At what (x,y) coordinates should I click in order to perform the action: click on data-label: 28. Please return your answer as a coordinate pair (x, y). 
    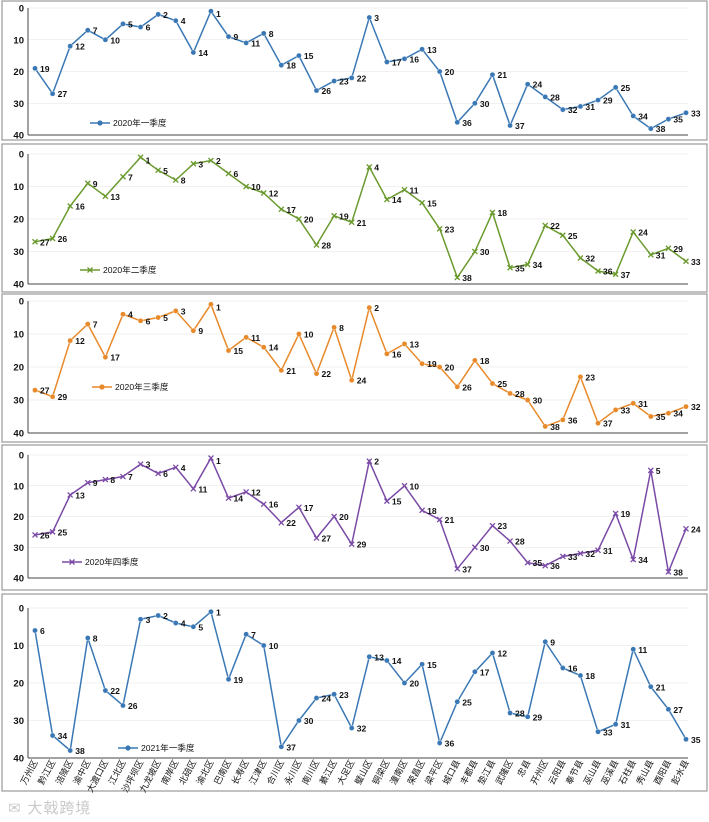
    Looking at the image, I should click on (520, 542).